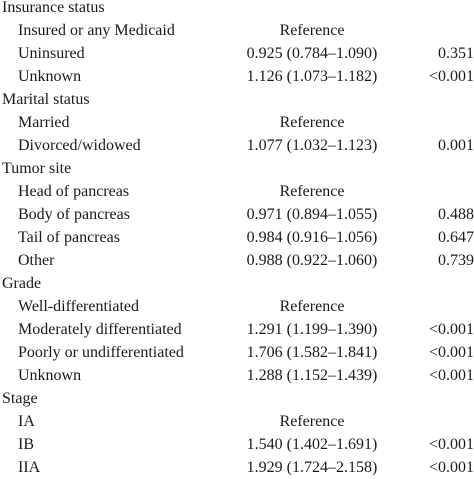 This screenshot has width=474, height=479. I want to click on p-value-cell: 0.488, so click(456, 214).